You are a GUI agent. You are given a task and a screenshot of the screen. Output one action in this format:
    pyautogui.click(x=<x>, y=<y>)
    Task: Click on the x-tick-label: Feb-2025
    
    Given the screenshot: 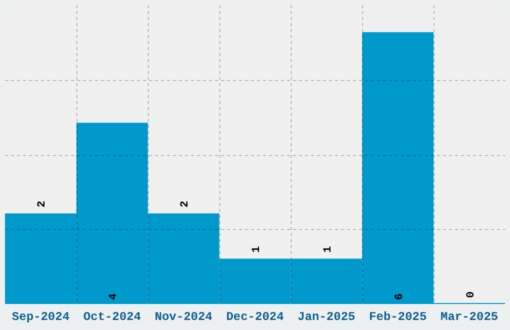 What is the action you would take?
    pyautogui.click(x=398, y=317)
    